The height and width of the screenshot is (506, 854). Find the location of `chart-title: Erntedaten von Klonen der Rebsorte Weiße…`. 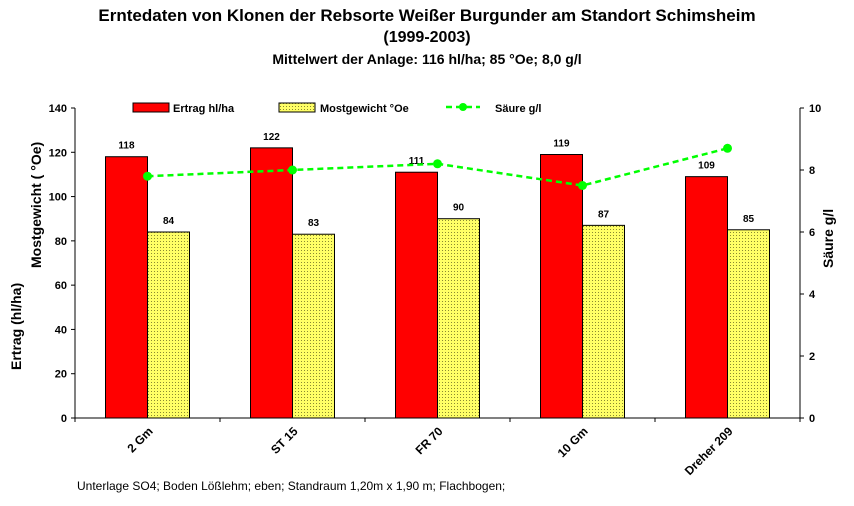

chart-title: Erntedaten von Klonen der Rebsorte Weiße… is located at coordinates (427, 15).